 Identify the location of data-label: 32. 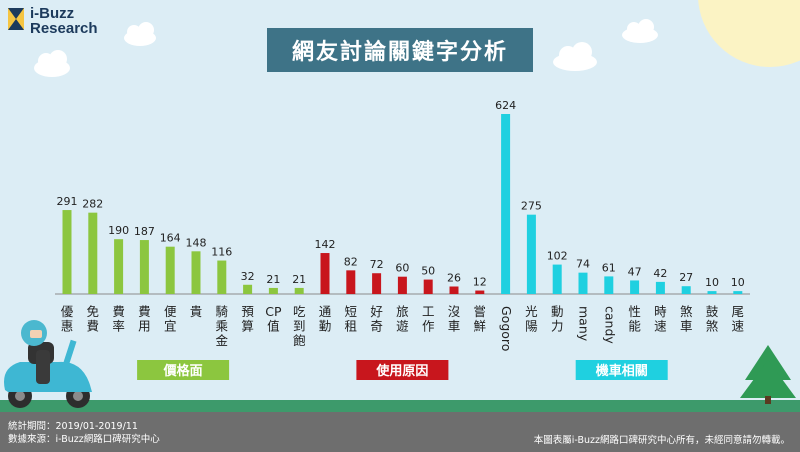
(248, 276).